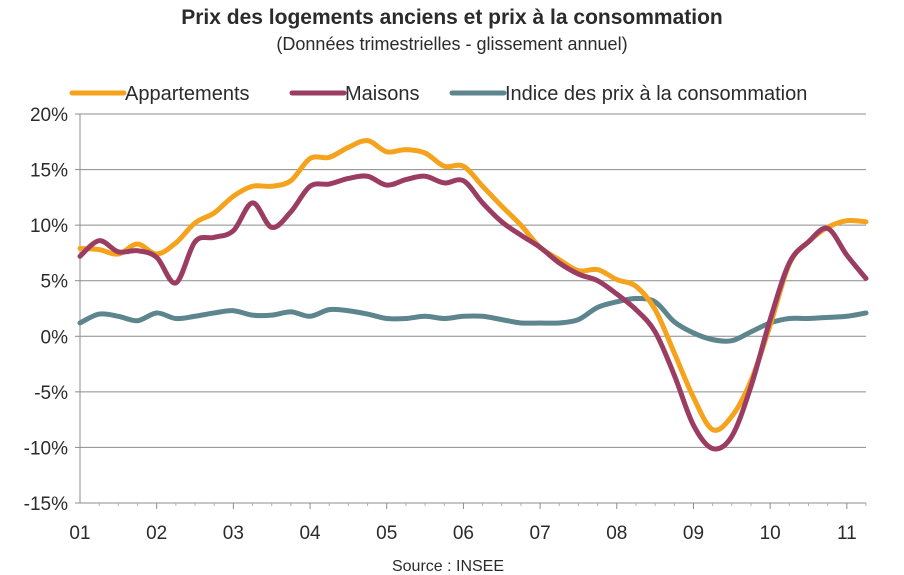  Describe the element at coordinates (770, 533) in the screenshot. I see `x-tick-label: 10` at that location.